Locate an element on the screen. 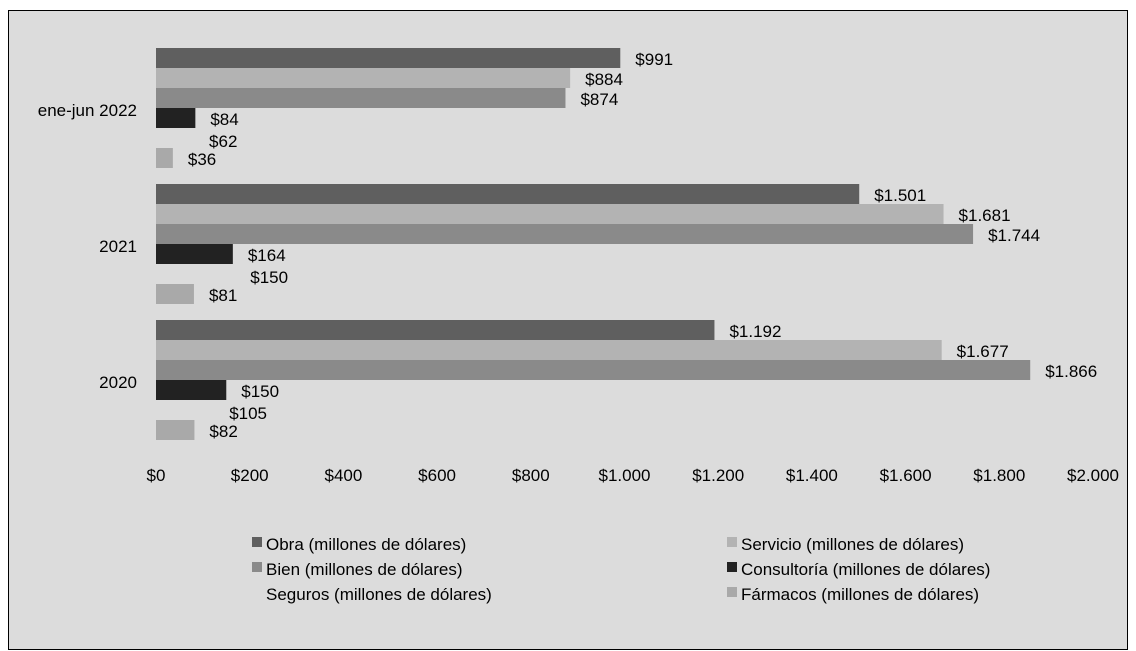  data-label: $84 is located at coordinates (224, 119).